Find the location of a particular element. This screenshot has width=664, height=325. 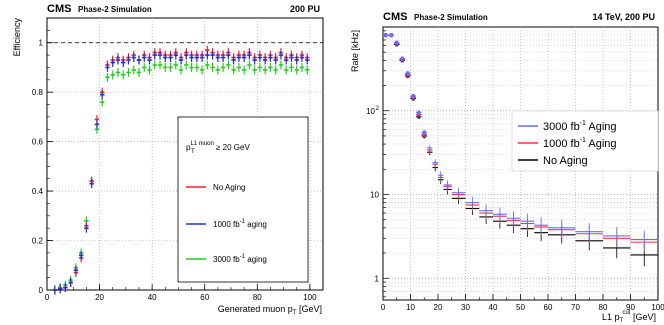

legend-box-left is located at coordinates (243, 199).